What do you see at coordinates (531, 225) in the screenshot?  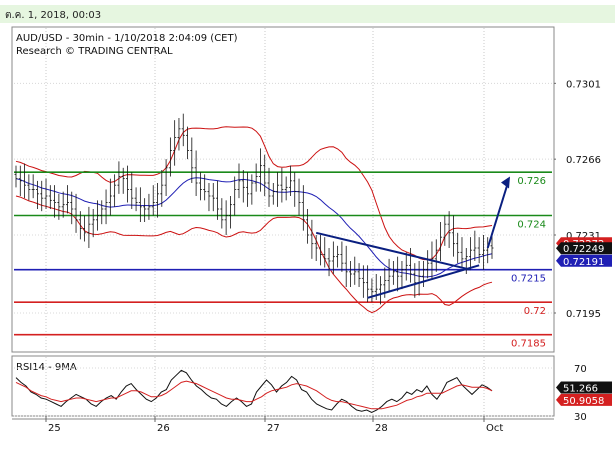 I see `level-label: 0.724` at bounding box center [531, 225].